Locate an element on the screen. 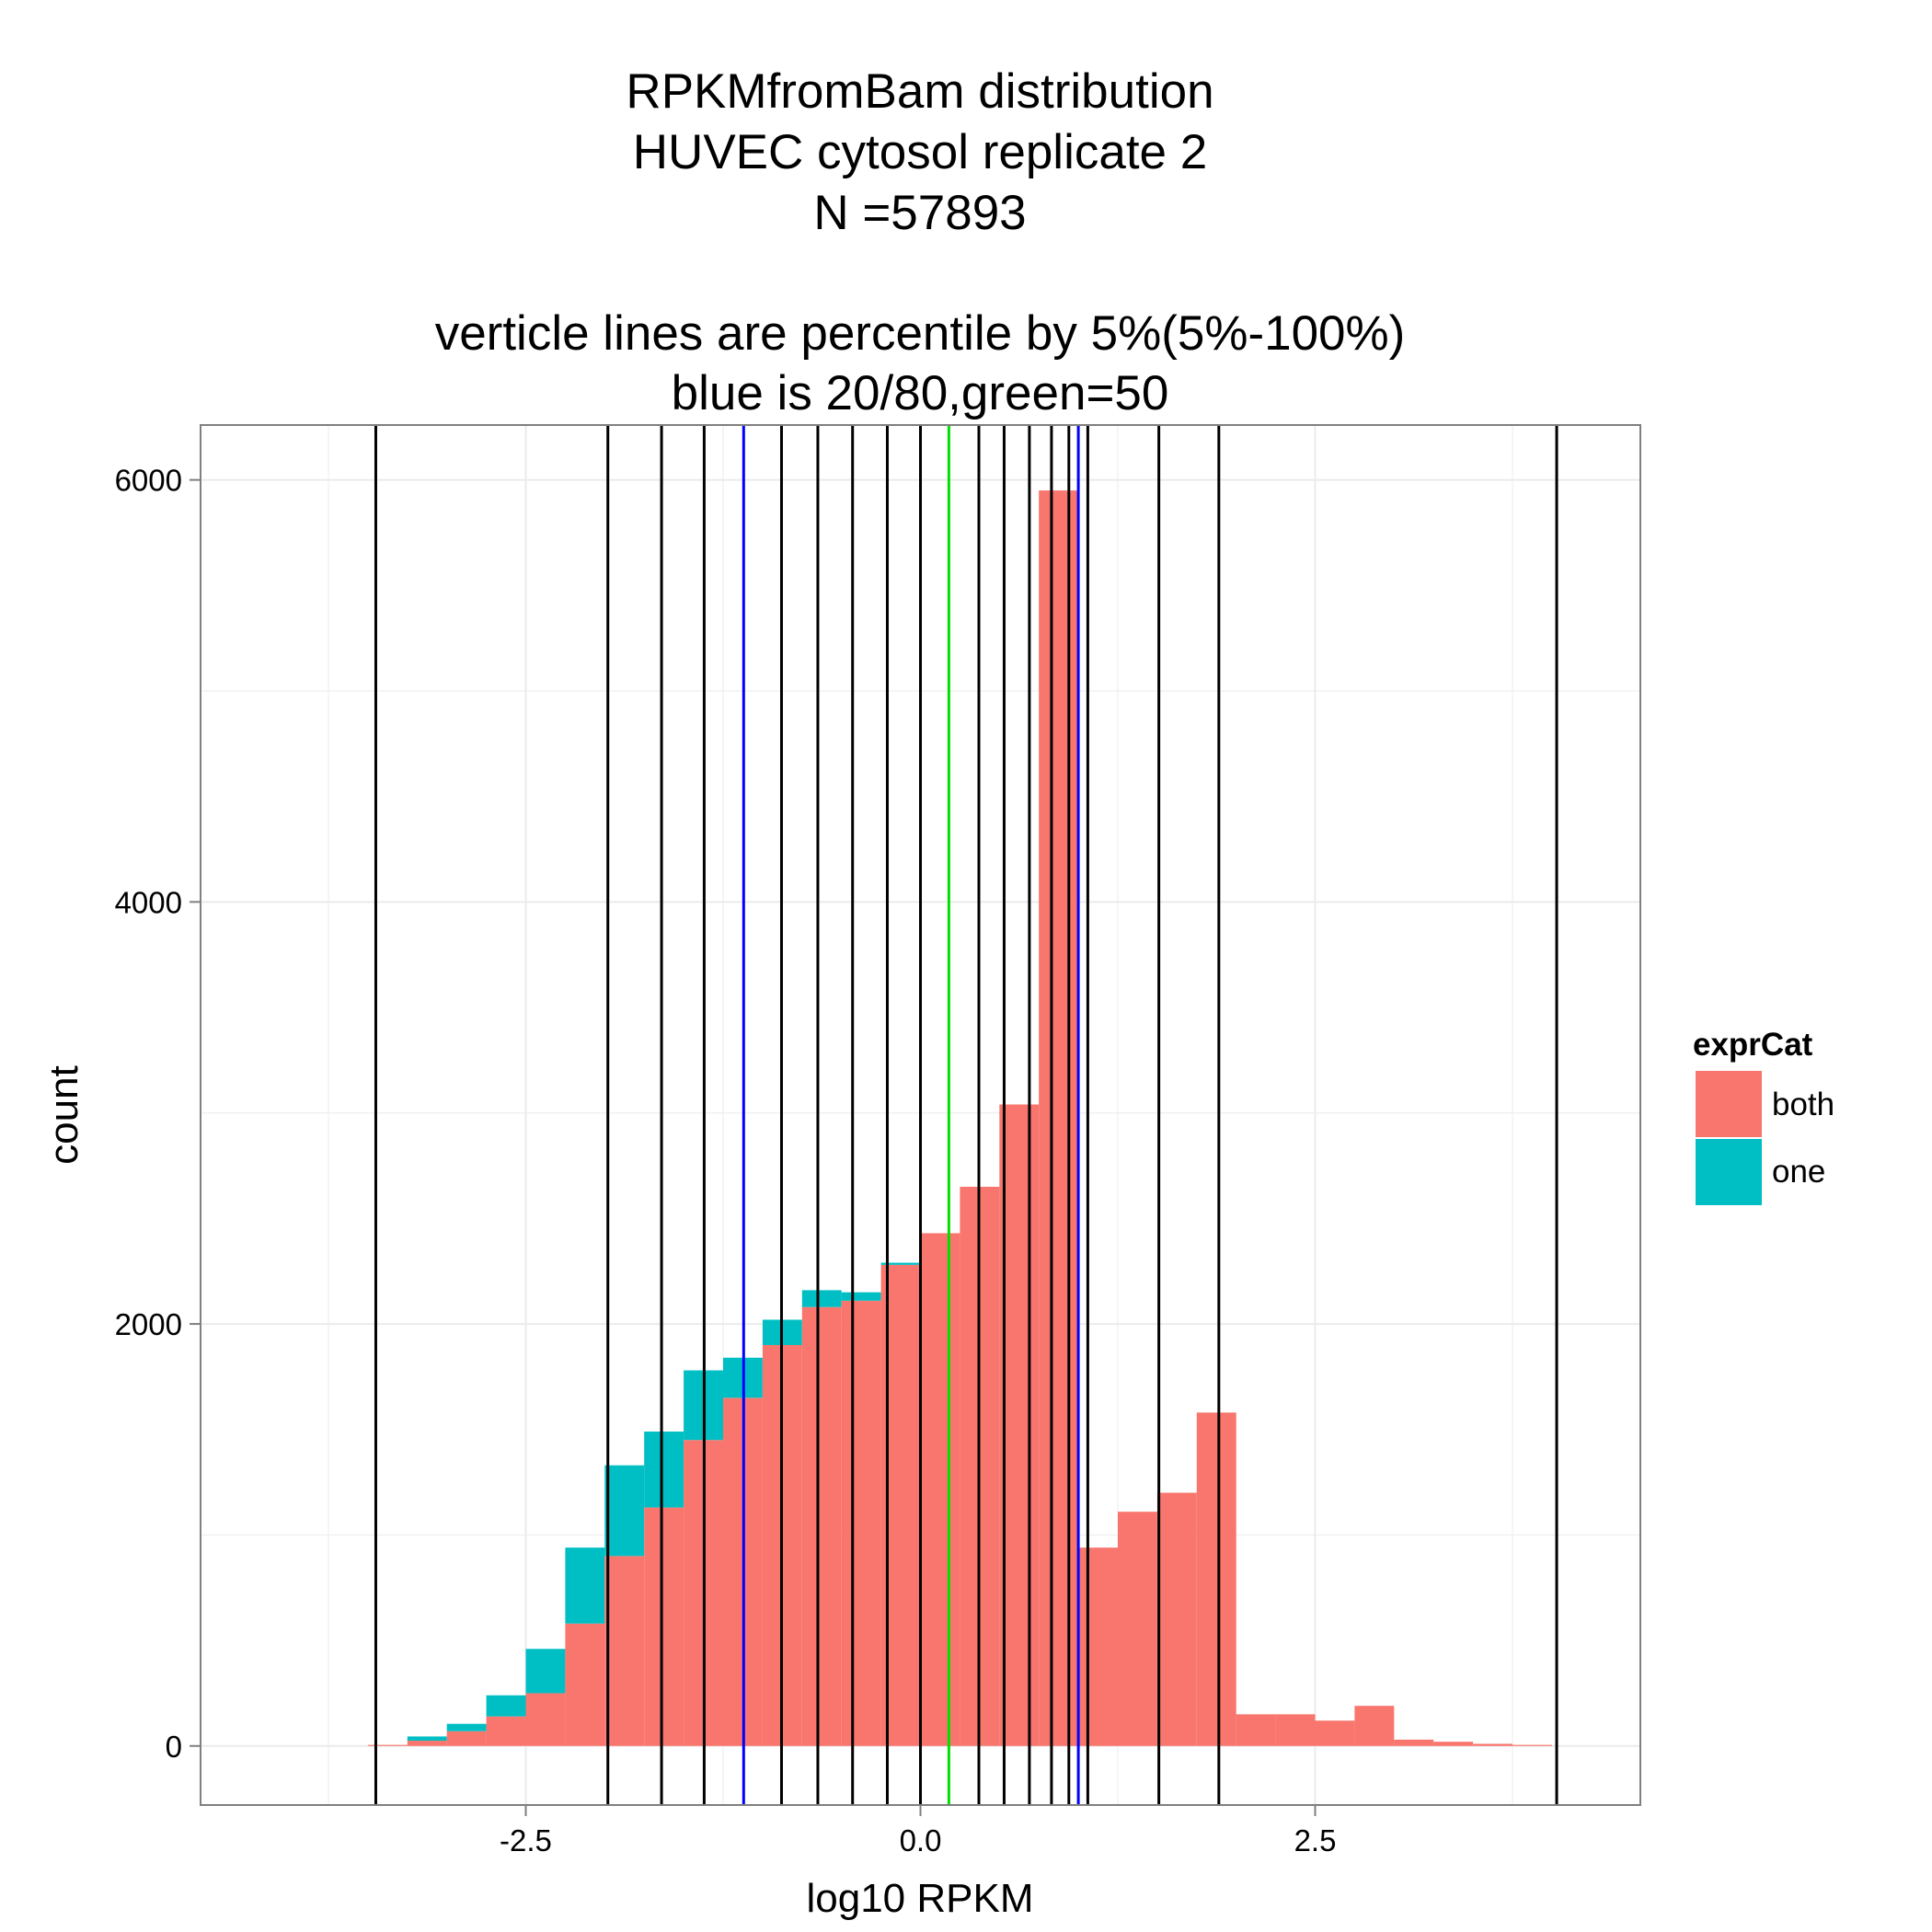 The image size is (1932, 1932). y-tick-label-2: 4000 is located at coordinates (148, 902).